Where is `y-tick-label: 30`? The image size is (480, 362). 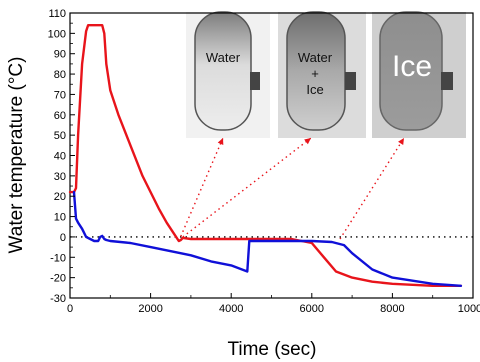 y-tick-label: 30 is located at coordinates (60, 177).